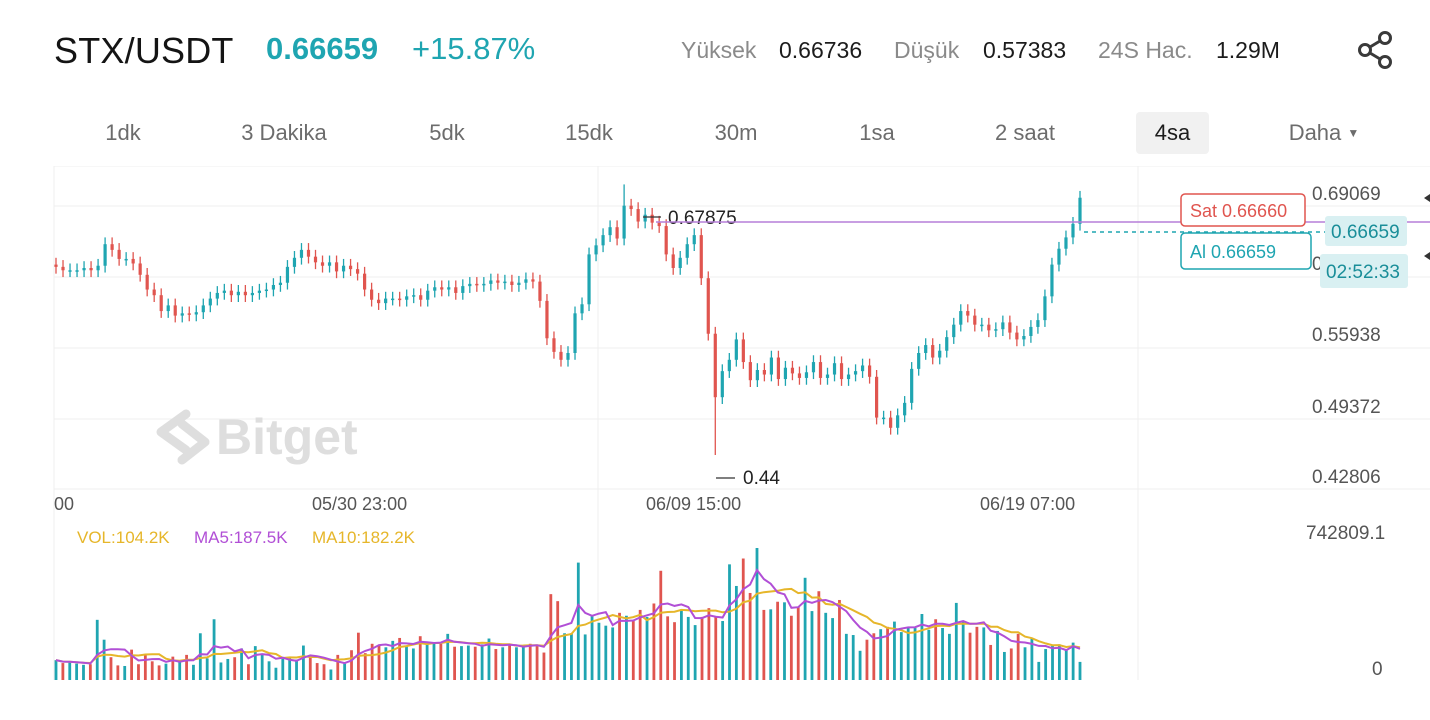  I want to click on volume-ma-lines, so click(568, 616).